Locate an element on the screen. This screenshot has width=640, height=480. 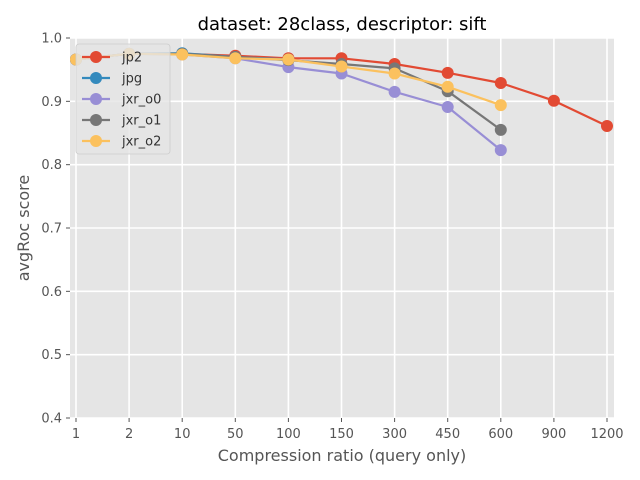
y-tick-label: 0.6 is located at coordinates (51, 292).